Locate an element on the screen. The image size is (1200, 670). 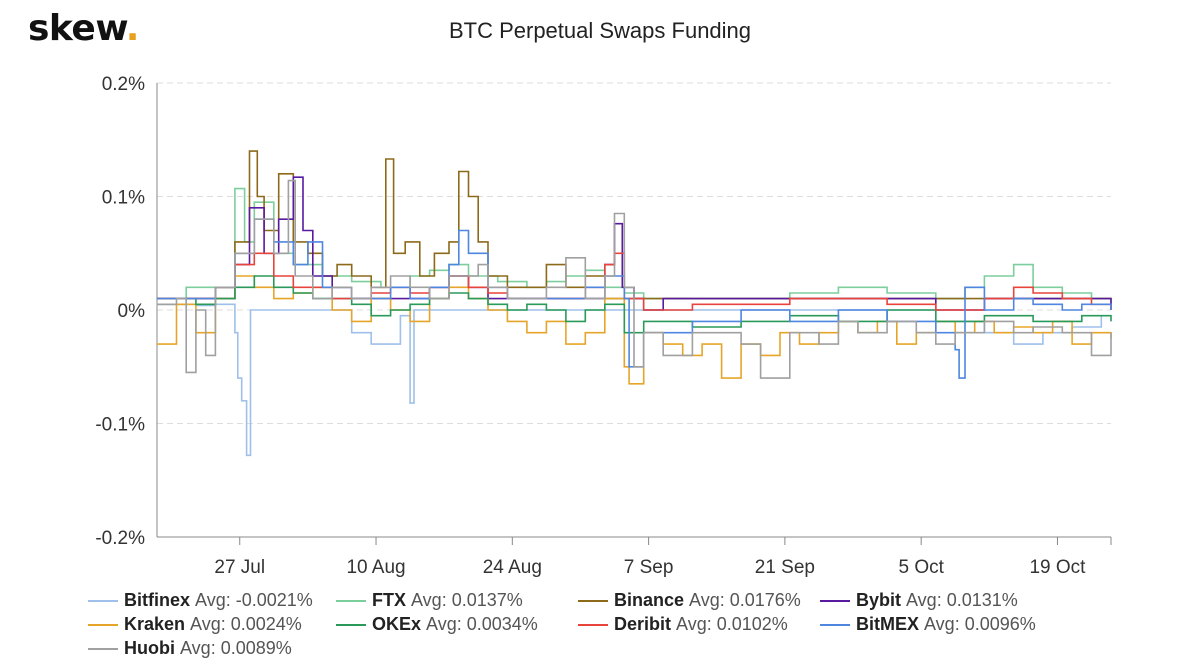
legend-item-bitmex: BitMEX Avg: 0.0096% is located at coordinates (928, 624).